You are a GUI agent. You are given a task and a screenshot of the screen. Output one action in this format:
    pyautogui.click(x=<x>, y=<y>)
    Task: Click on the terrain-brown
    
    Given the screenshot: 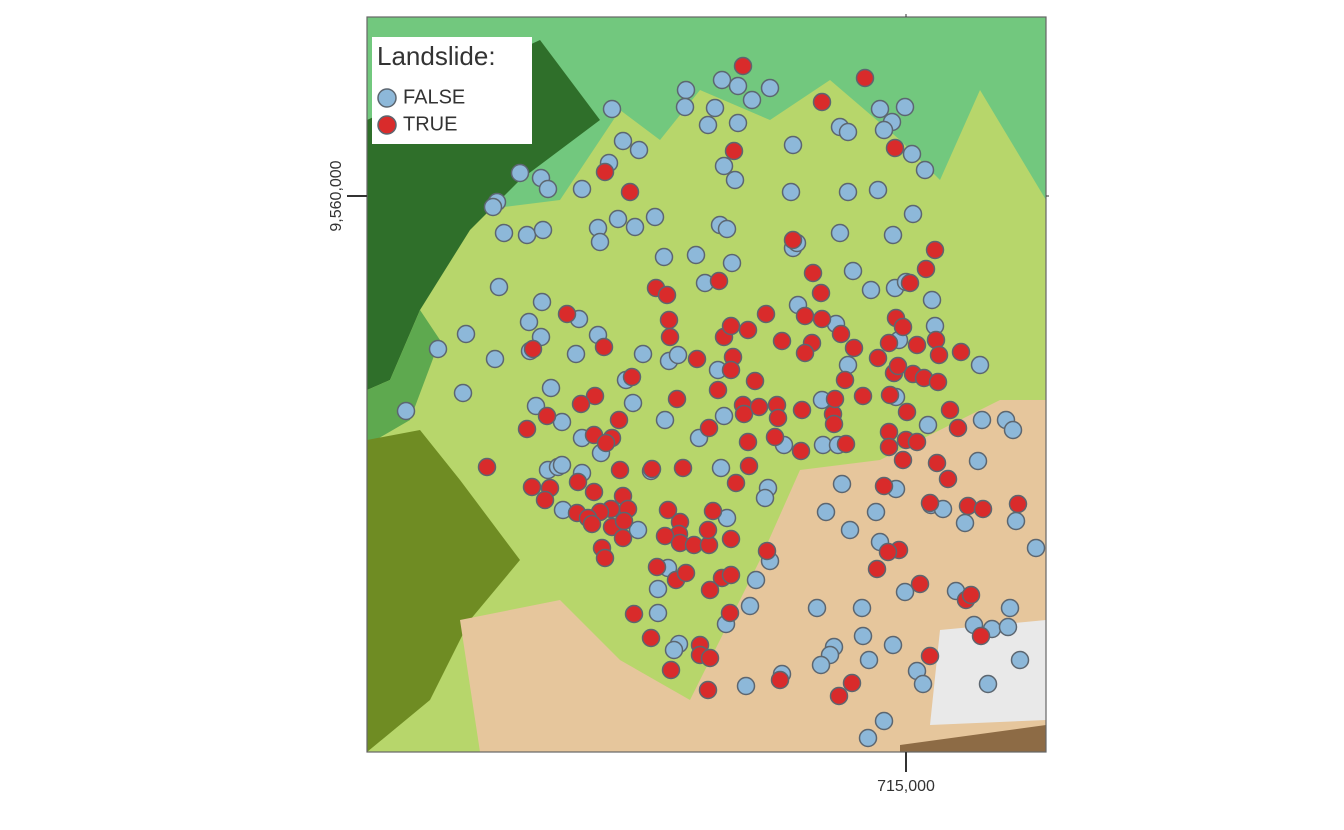 What is the action you would take?
    pyautogui.click(x=973, y=738)
    